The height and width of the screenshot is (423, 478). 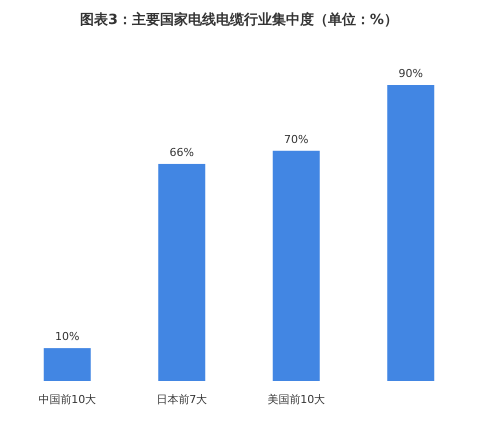 What do you see at coordinates (296, 139) in the screenshot?
I see `data-label: 70%` at bounding box center [296, 139].